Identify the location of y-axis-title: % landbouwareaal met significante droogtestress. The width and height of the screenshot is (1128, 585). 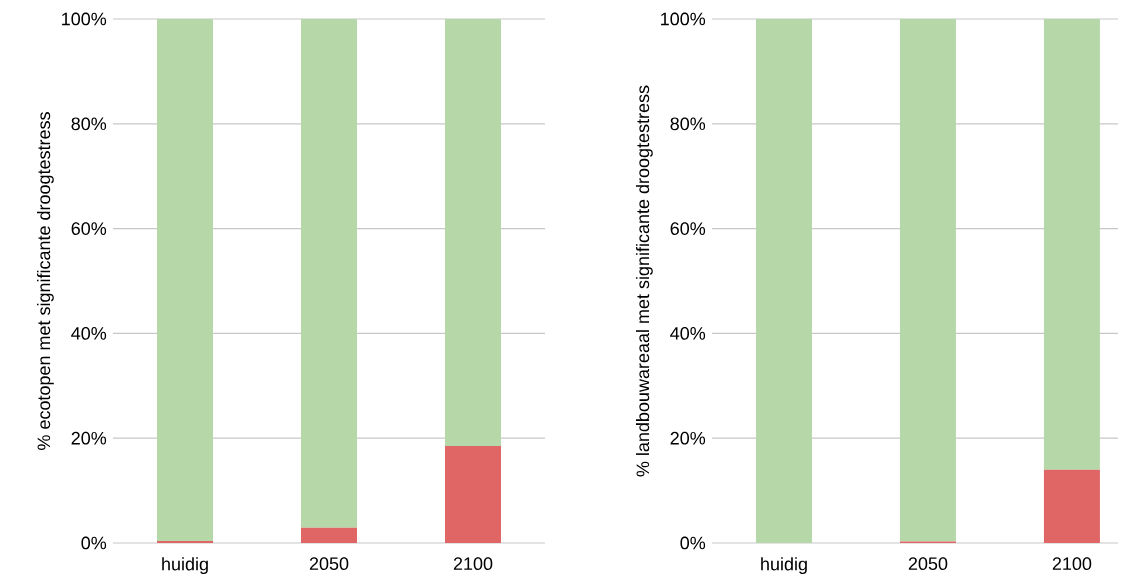
(644, 281).